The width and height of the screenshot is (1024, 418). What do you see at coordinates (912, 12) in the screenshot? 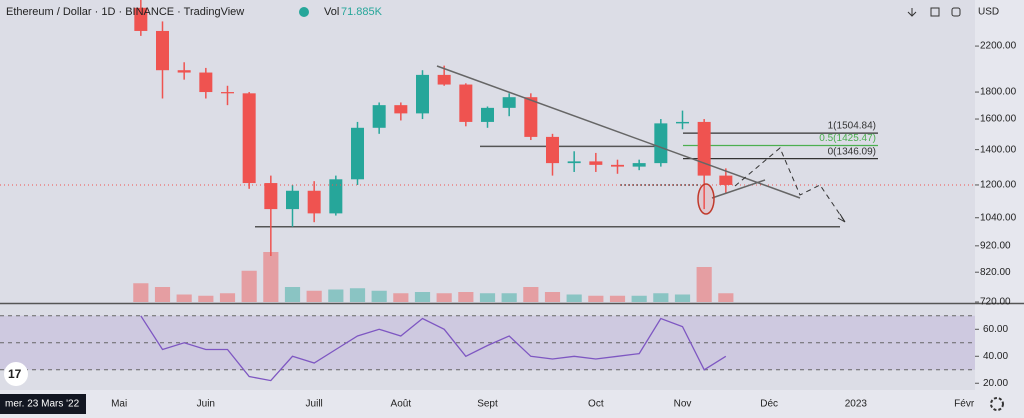
I see `icon-down` at bounding box center [912, 12].